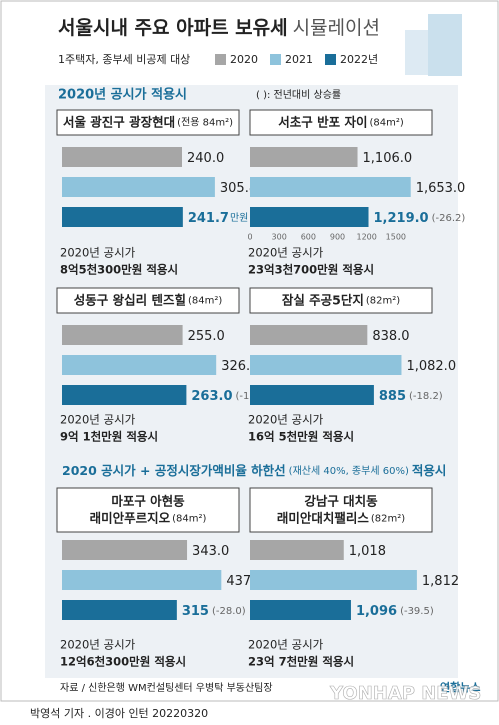 The image size is (499, 725). Describe the element at coordinates (119, 121) in the screenshot. I see `chart-title-line: 서울 광진구 광장현대` at that location.